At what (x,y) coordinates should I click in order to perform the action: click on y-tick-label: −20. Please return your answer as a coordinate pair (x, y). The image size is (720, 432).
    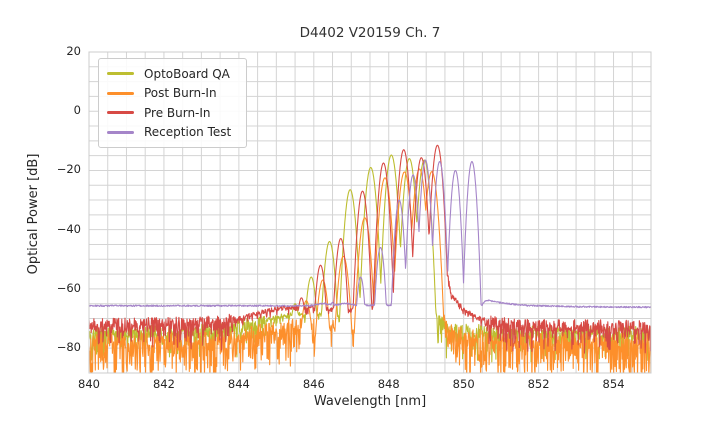
    Looking at the image, I should click on (68, 169).